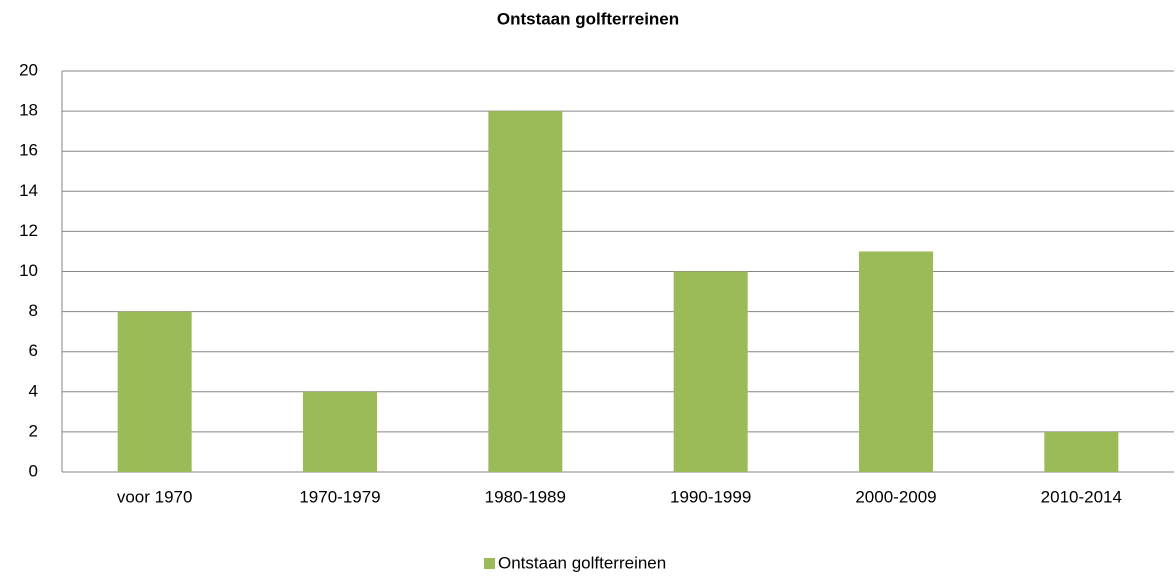  What do you see at coordinates (28, 150) in the screenshot?
I see `y-tick-label: 16` at bounding box center [28, 150].